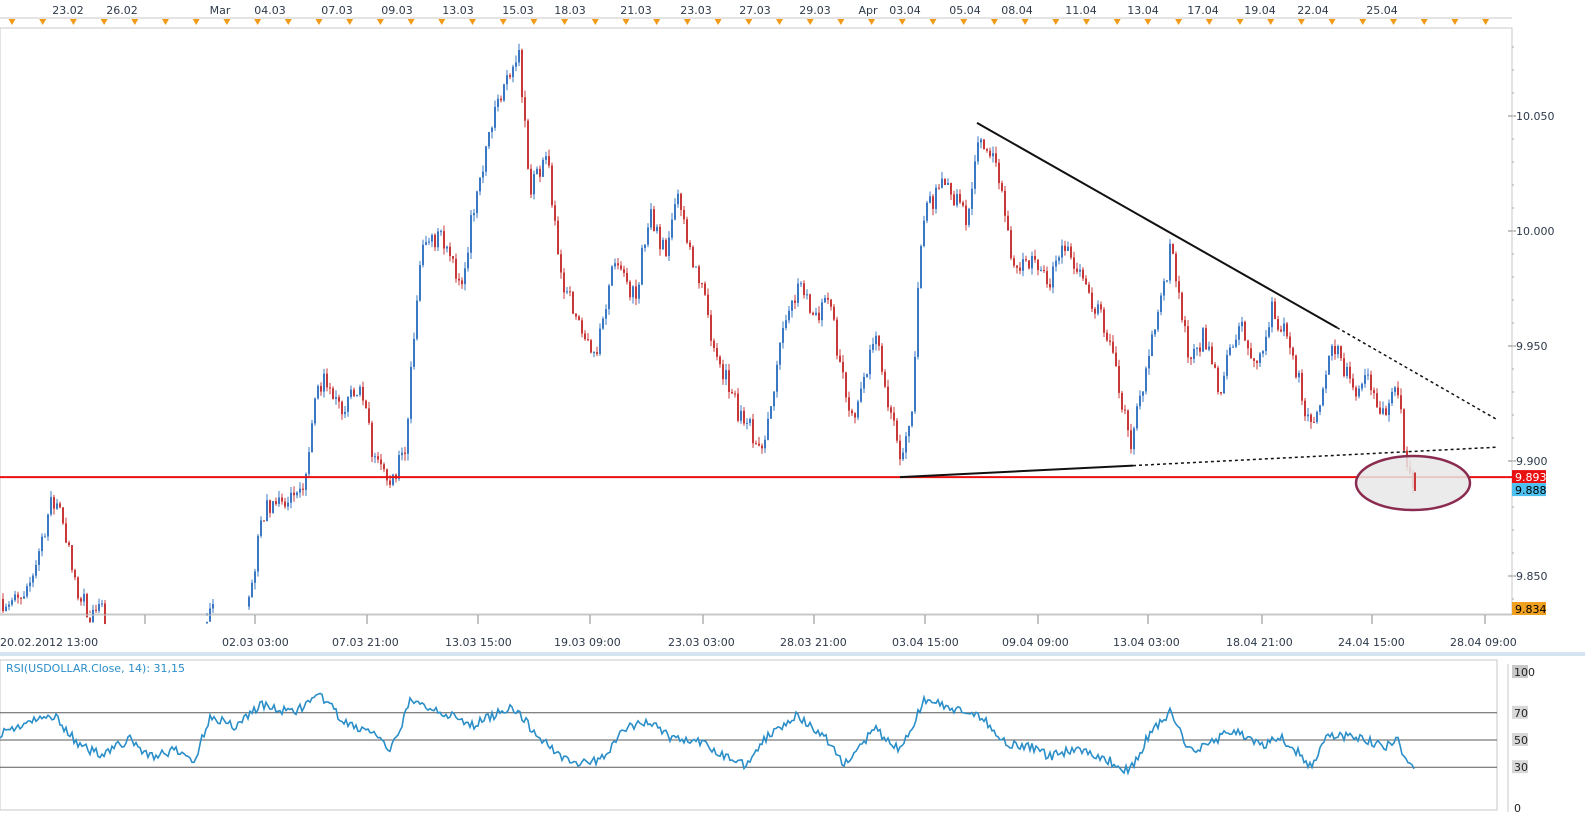  What do you see at coordinates (707, 734) in the screenshot?
I see `rsi-line` at bounding box center [707, 734].